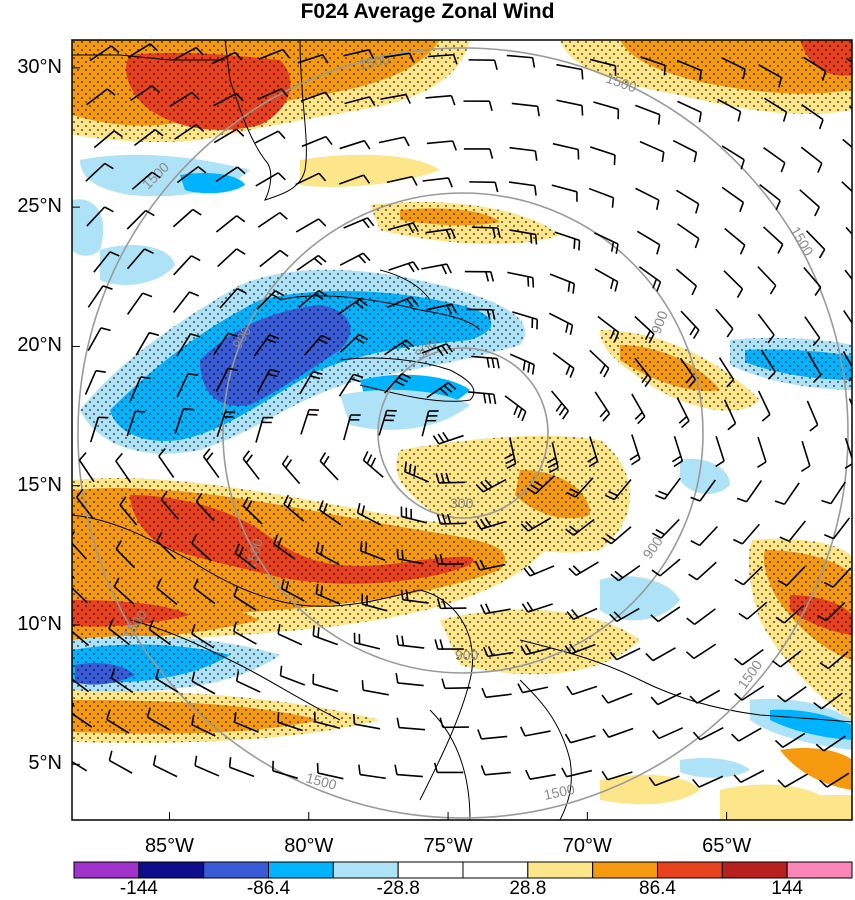 The image size is (855, 900). Describe the element at coordinates (45, 763) in the screenshot. I see `lat-label: 5°N` at that location.